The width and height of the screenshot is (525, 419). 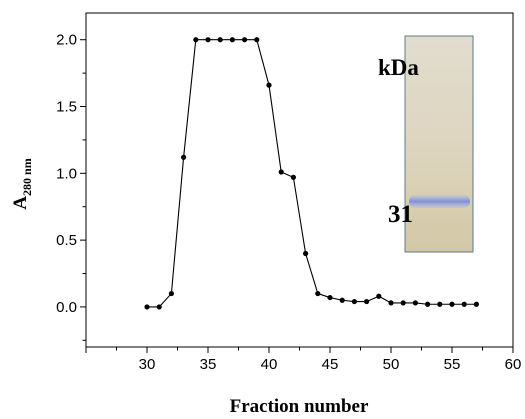 I want to click on y-axis-title: A280 nm, so click(x=22, y=183).